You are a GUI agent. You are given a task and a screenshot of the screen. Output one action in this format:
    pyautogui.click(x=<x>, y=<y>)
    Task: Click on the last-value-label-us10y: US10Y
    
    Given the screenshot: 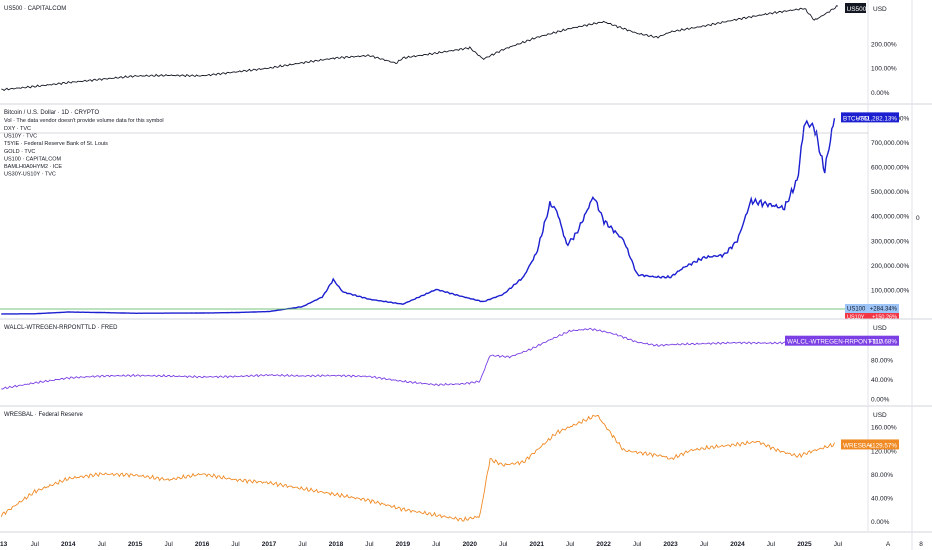 What is the action you would take?
    pyautogui.click(x=856, y=318)
    